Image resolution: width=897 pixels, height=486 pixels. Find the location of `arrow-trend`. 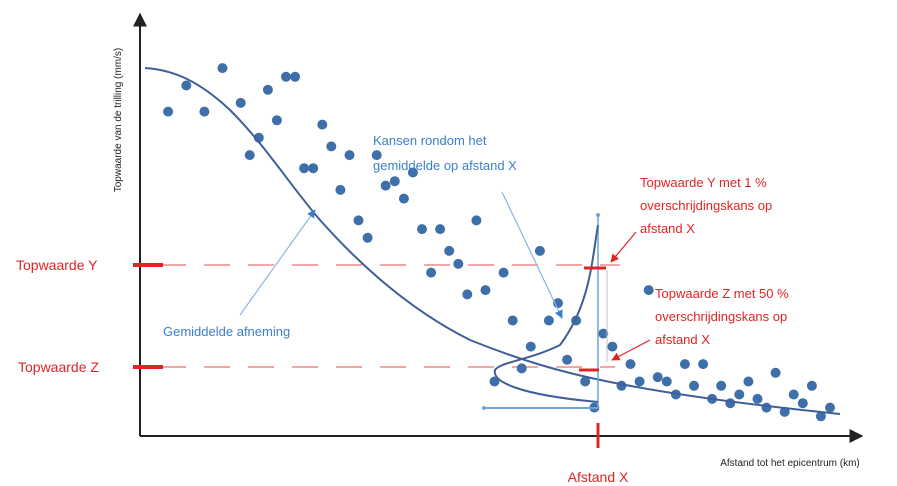

arrow-trend is located at coordinates (277, 262).